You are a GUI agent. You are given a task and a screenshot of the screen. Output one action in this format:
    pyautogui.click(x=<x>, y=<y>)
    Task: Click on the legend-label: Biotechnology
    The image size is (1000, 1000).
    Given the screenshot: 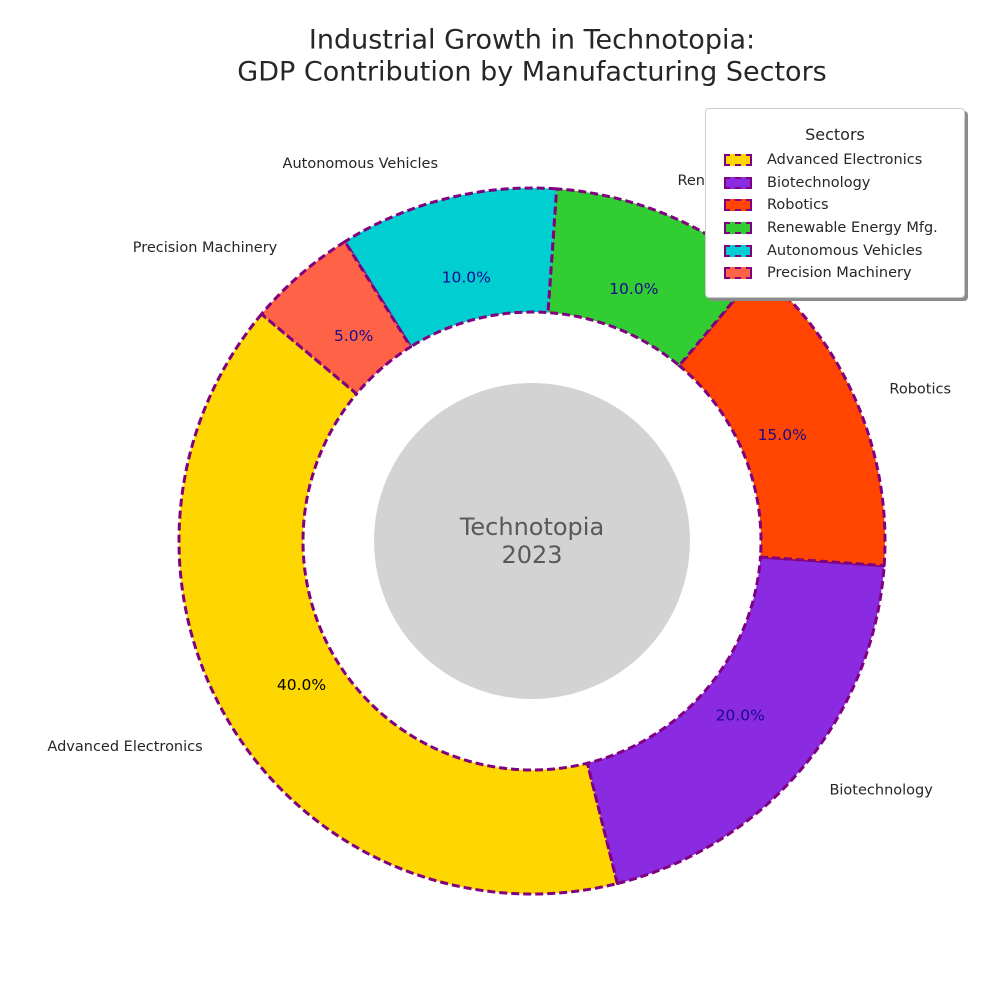 What is the action you would take?
    pyautogui.click(x=819, y=182)
    